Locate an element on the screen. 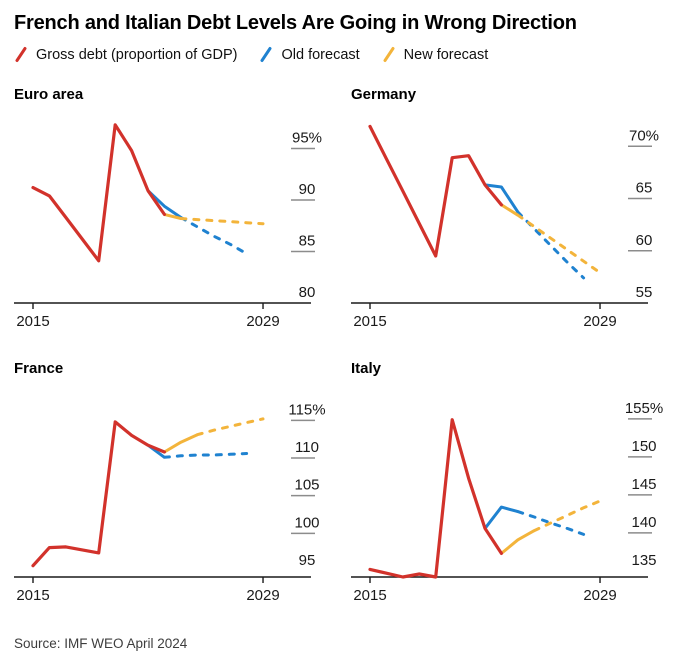 The image size is (677, 666). gross-debt-line-swatch-icon is located at coordinates (21, 54).